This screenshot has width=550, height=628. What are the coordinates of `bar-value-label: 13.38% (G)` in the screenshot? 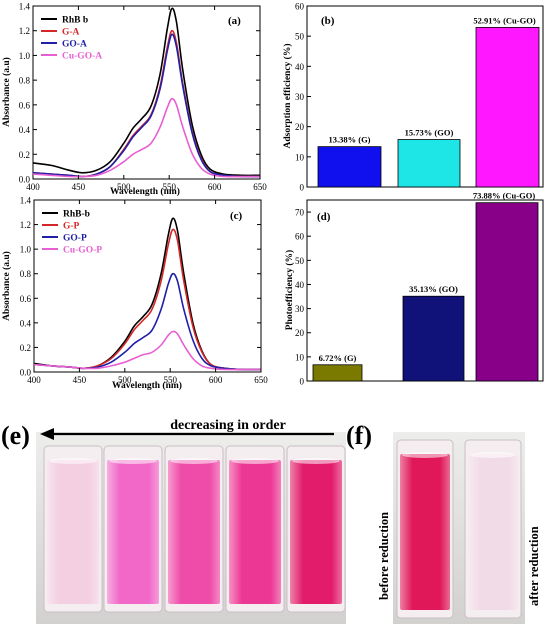 It's located at (349, 140).